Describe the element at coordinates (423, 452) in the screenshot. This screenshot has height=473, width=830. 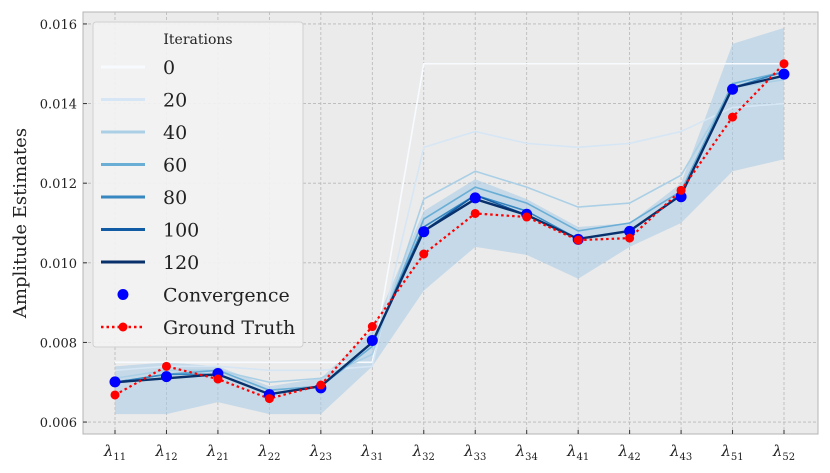
I see `x-tick-label: λ32` at that location.